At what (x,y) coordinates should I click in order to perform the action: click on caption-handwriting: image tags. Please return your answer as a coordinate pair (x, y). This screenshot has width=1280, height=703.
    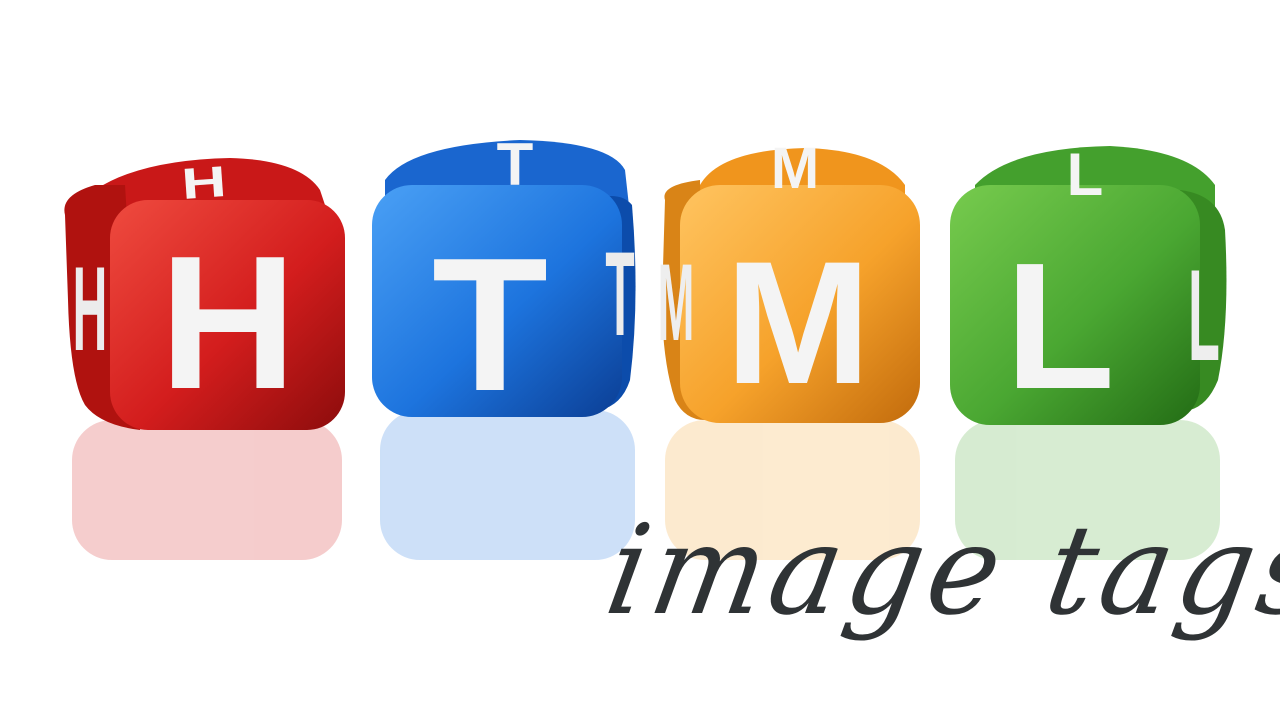
    Looking at the image, I should click on (938, 570).